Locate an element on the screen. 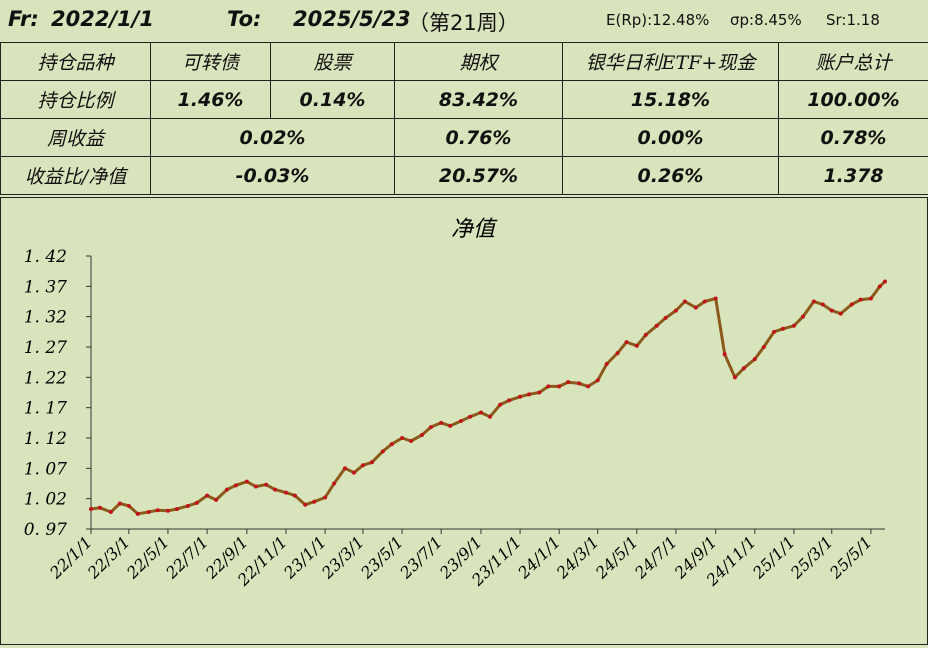 The height and width of the screenshot is (648, 928). table-header-row: 持仓品种 可转债 股票 期权 银华日利ETF+现金 账户总计 is located at coordinates (464, 62).